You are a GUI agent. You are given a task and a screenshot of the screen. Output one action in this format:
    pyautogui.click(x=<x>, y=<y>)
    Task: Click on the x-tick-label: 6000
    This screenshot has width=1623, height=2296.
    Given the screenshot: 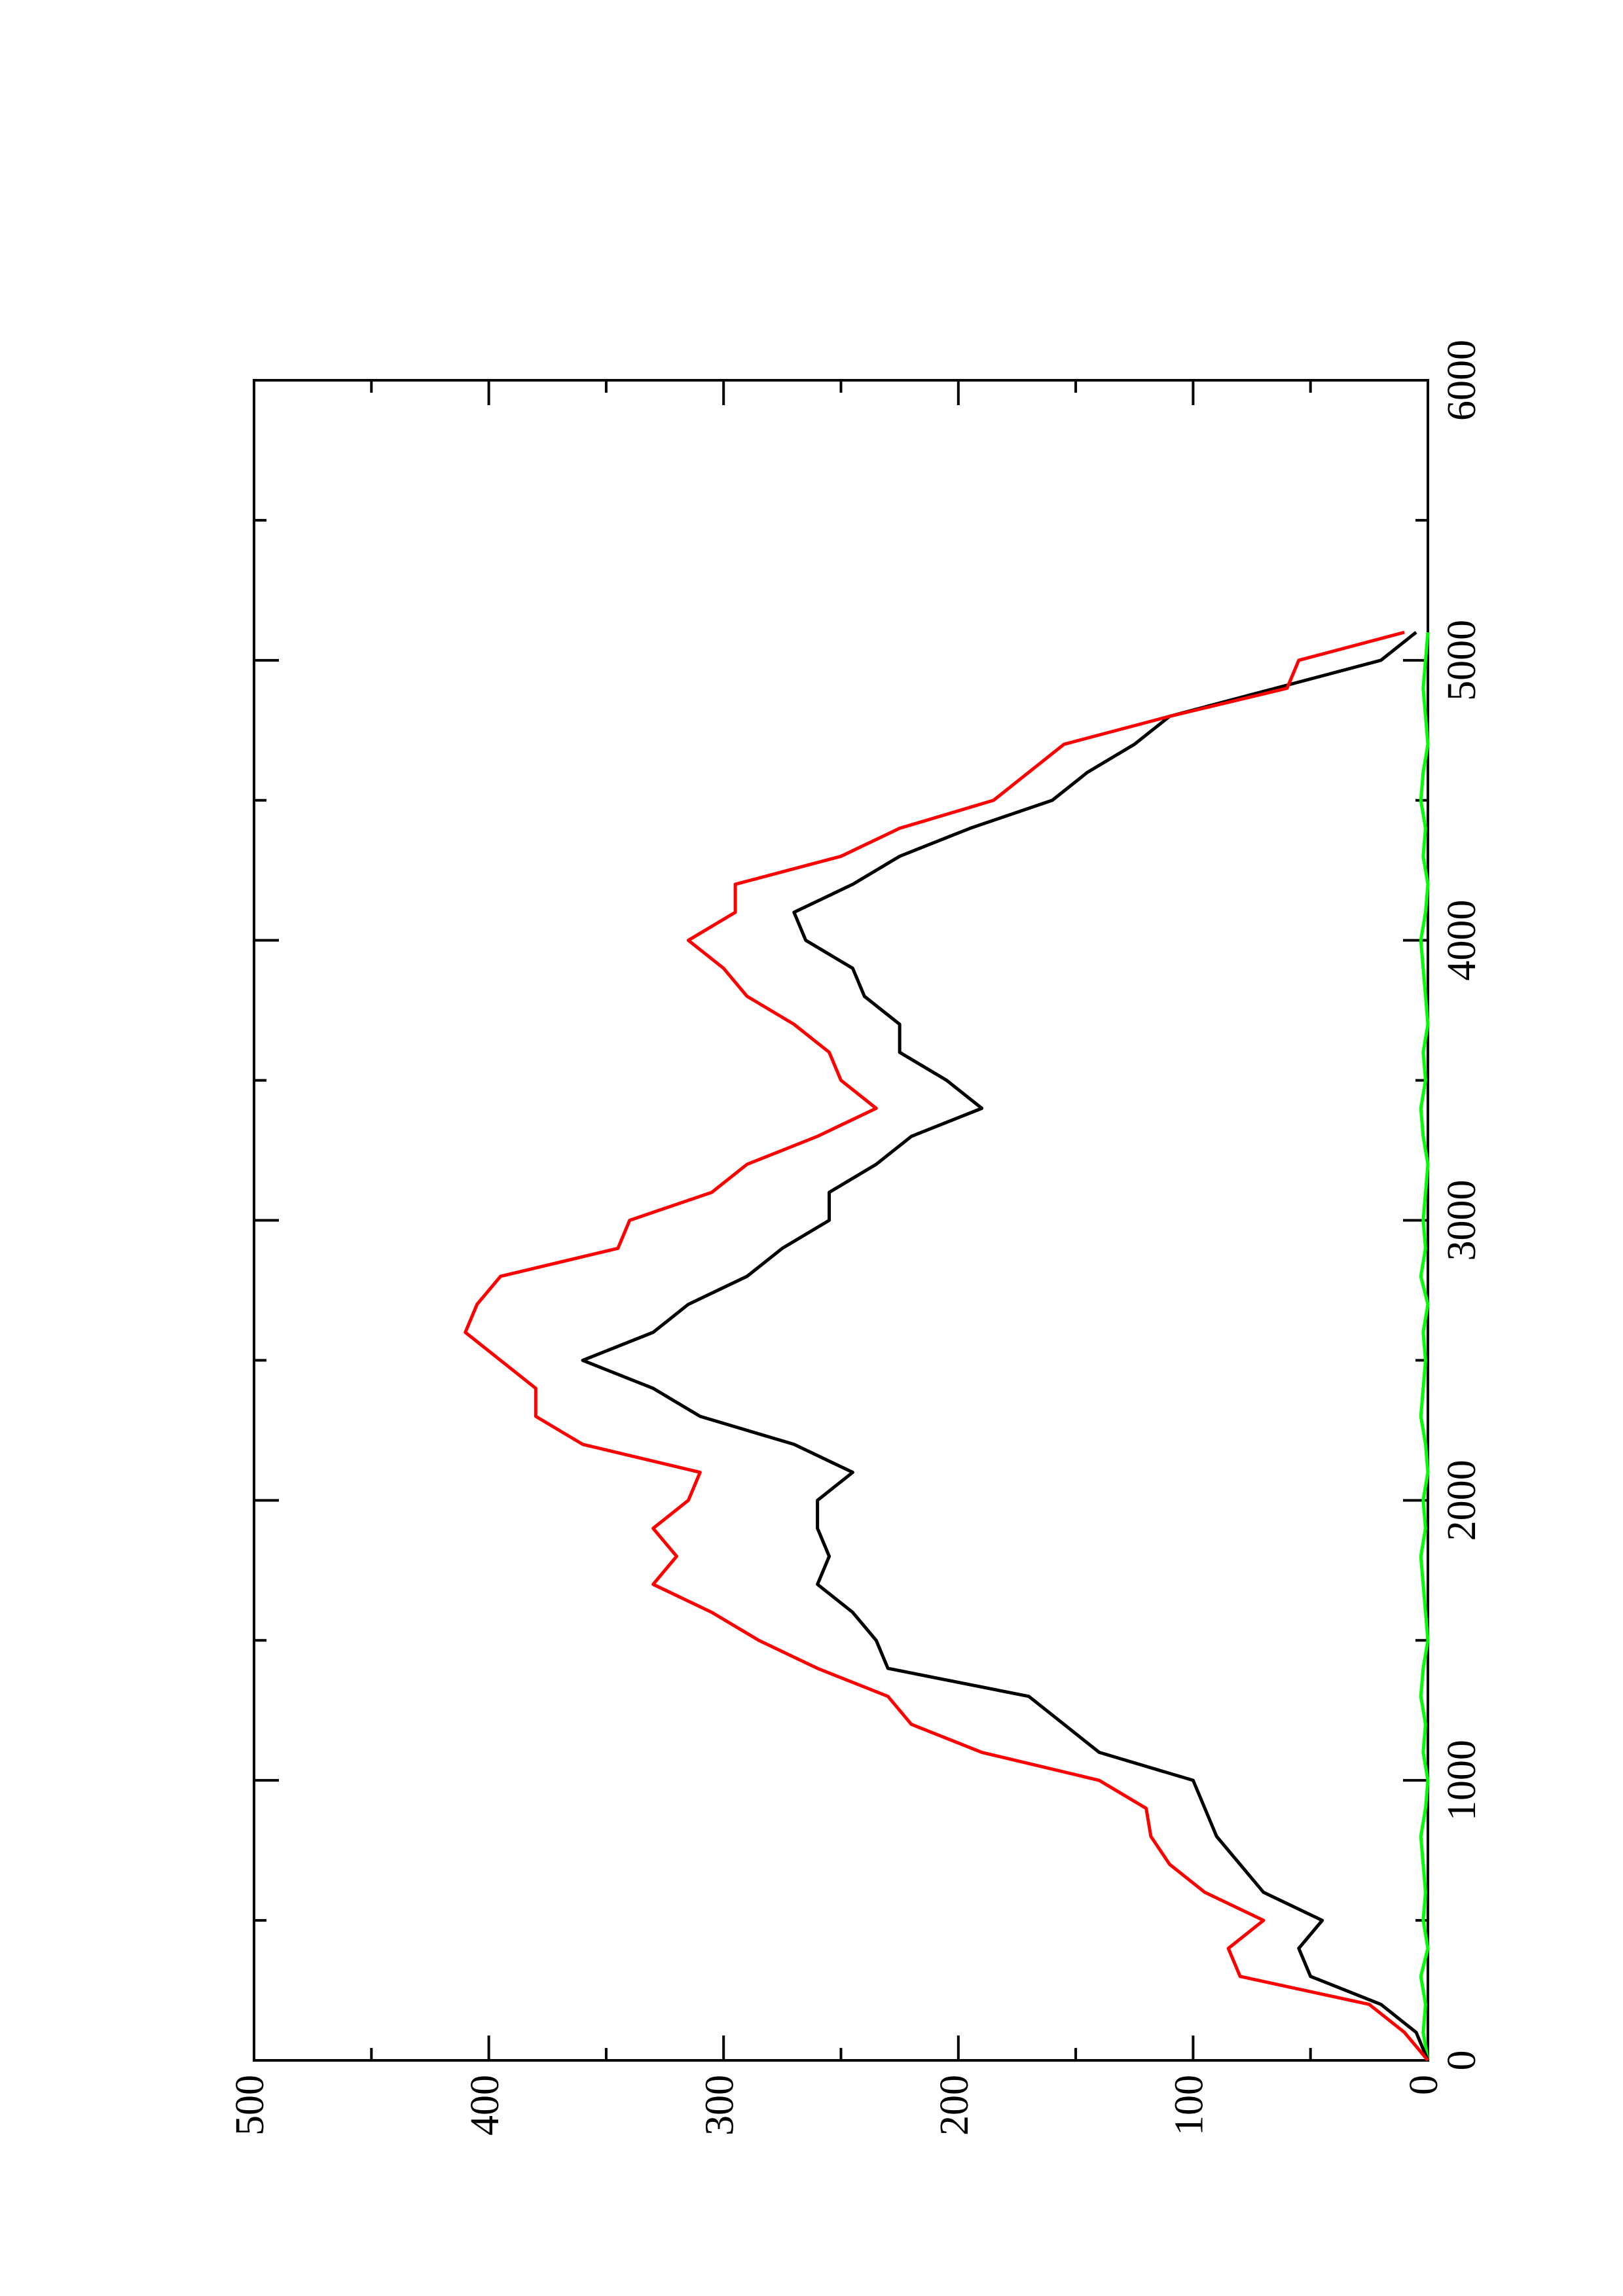 What is the action you would take?
    pyautogui.click(x=1462, y=380)
    